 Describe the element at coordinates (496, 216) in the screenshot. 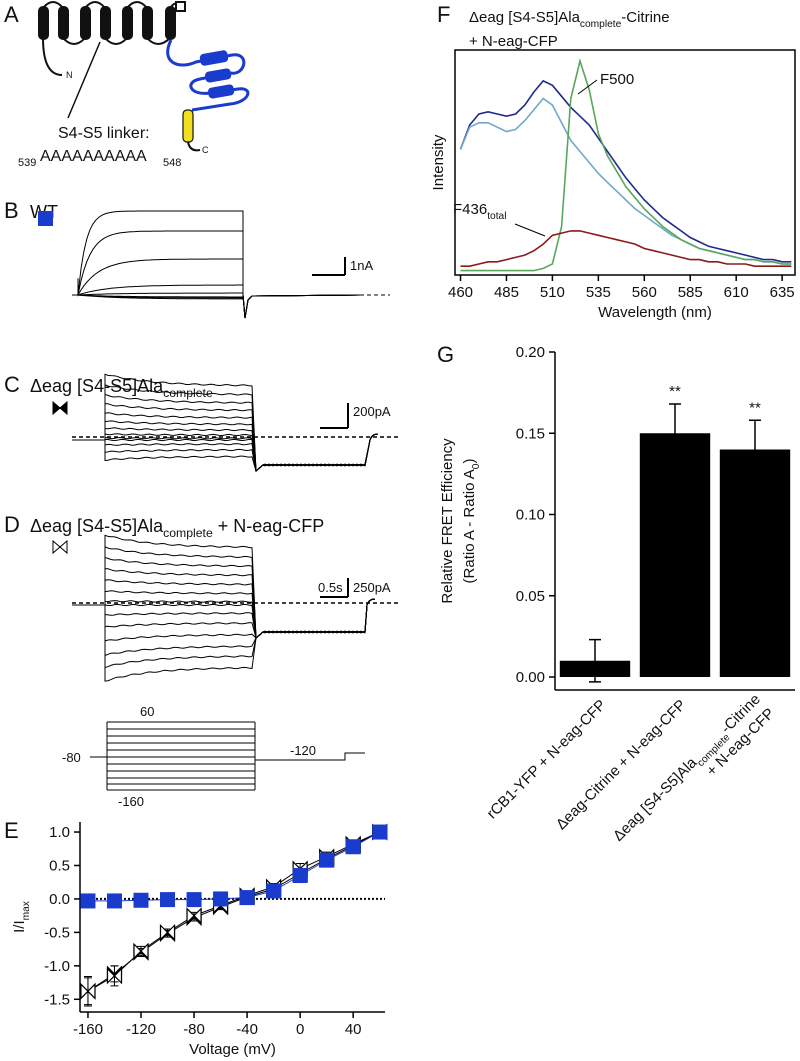

I see `text-run: total` at that location.